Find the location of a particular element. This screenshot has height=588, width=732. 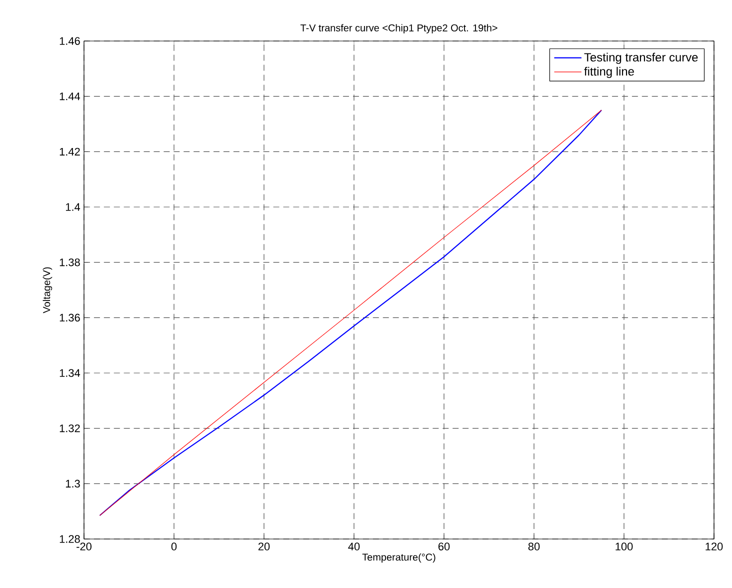

y-tick-label: 1.3 is located at coordinates (73, 484).